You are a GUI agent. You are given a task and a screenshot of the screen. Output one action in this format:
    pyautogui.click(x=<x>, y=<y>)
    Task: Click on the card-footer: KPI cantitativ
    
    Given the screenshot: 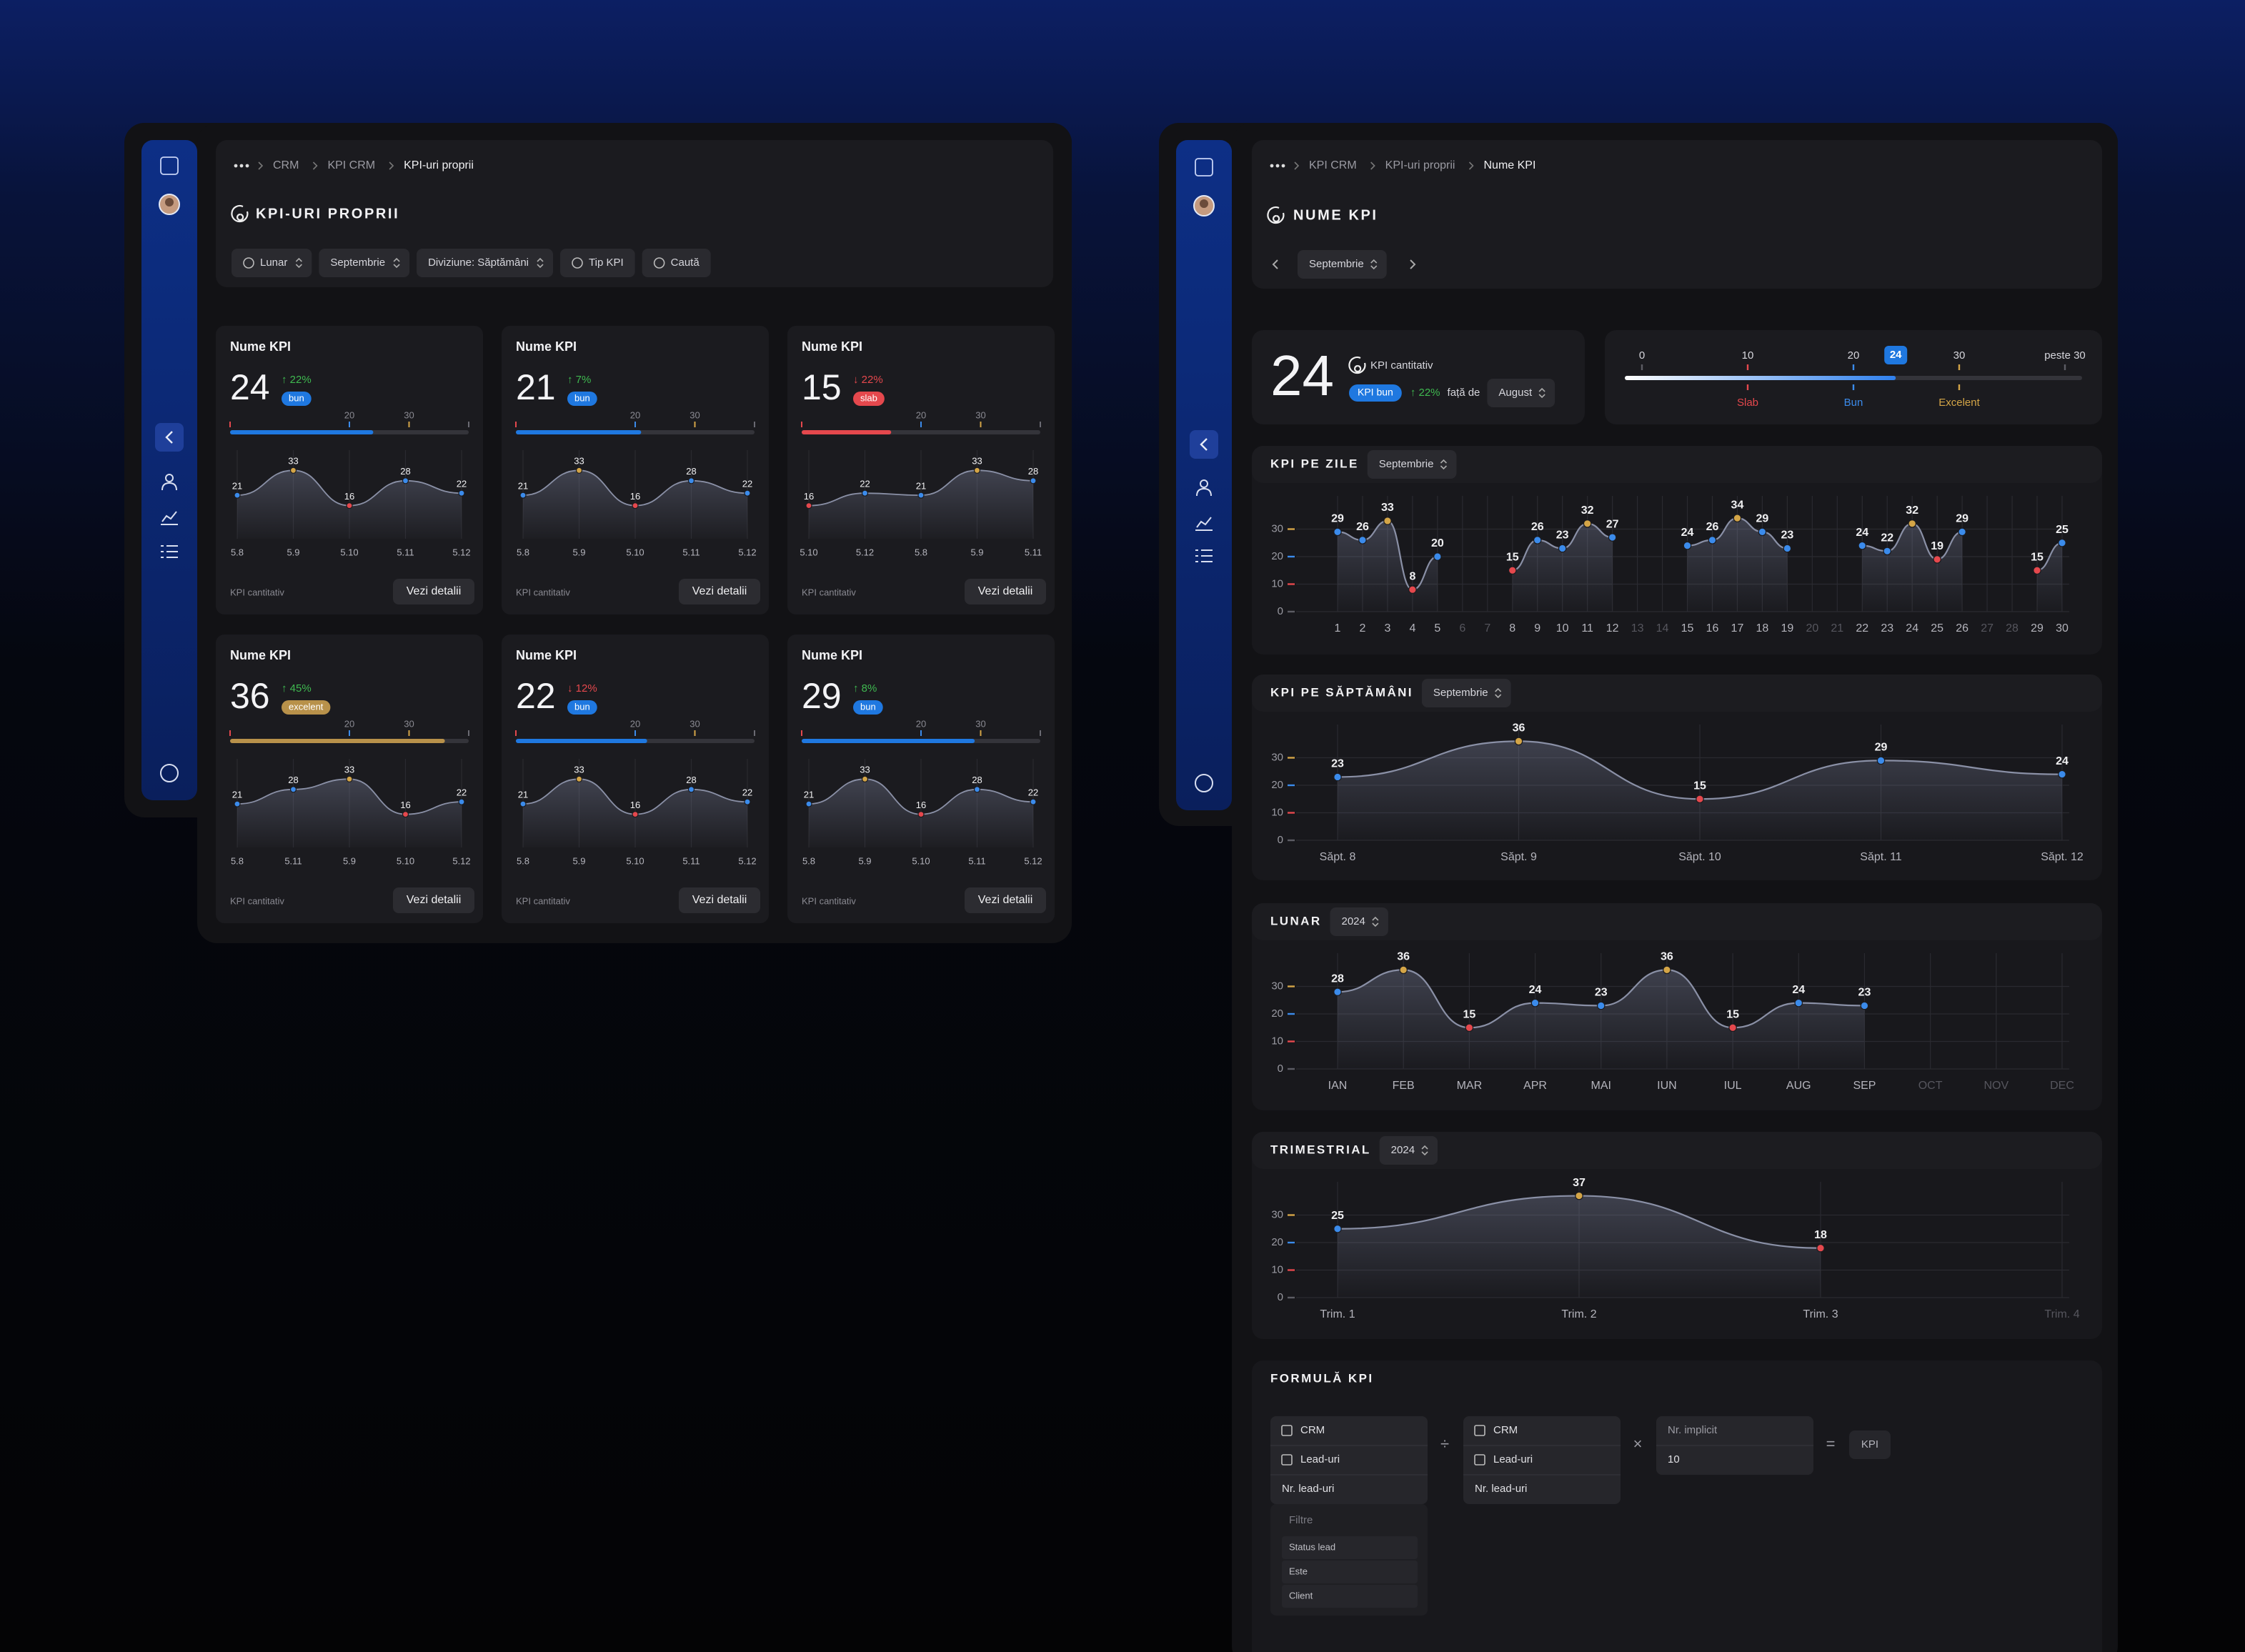 What is the action you would take?
    pyautogui.click(x=543, y=900)
    